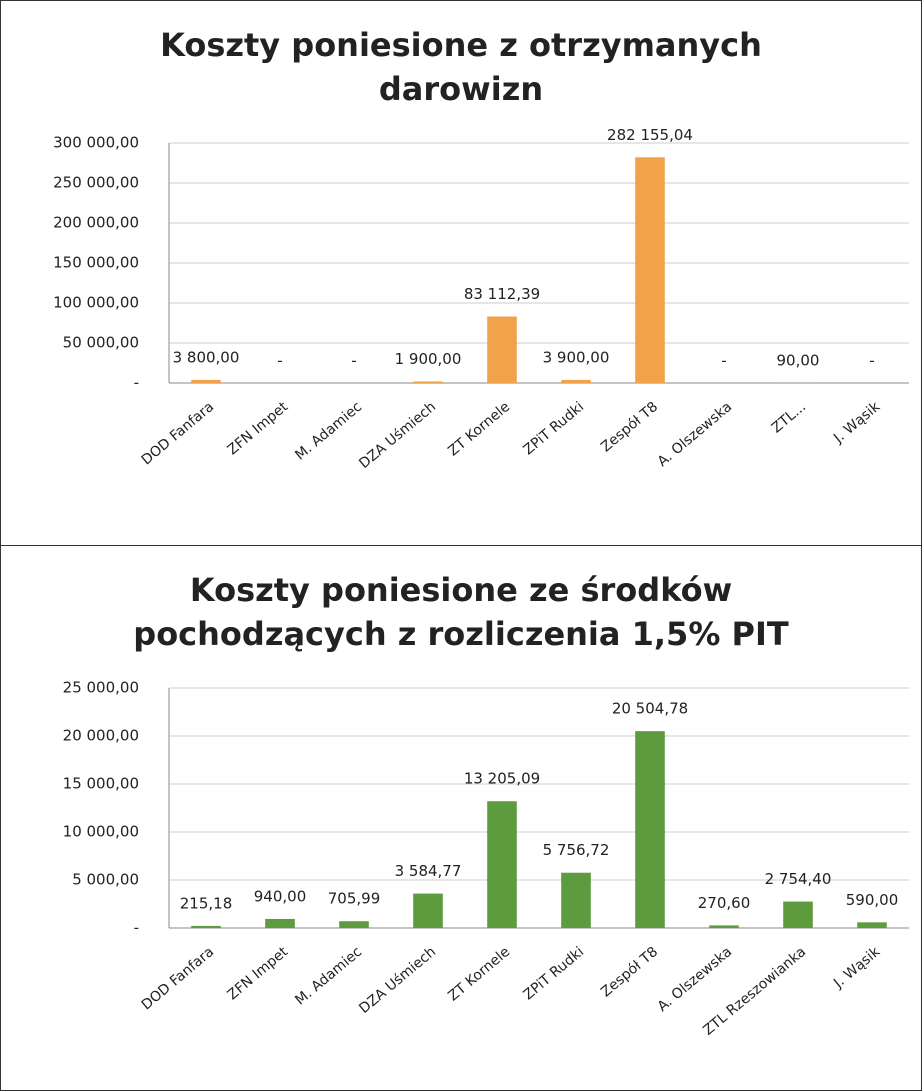 This screenshot has height=1091, width=922. I want to click on y-tick-label: 300 000,00, so click(96, 143).